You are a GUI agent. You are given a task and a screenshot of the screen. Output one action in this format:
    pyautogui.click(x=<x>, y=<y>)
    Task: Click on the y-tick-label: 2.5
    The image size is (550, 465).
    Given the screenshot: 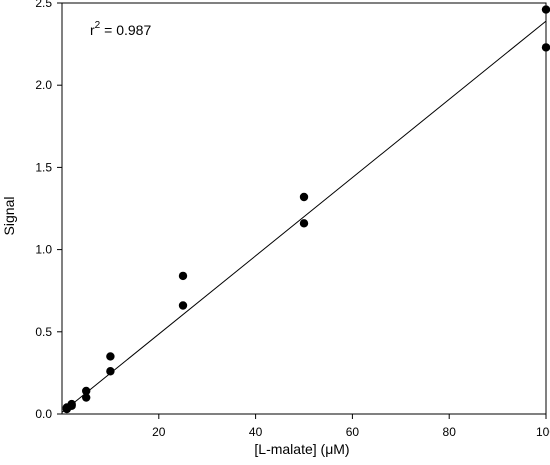 What is the action you would take?
    pyautogui.click(x=43, y=5)
    